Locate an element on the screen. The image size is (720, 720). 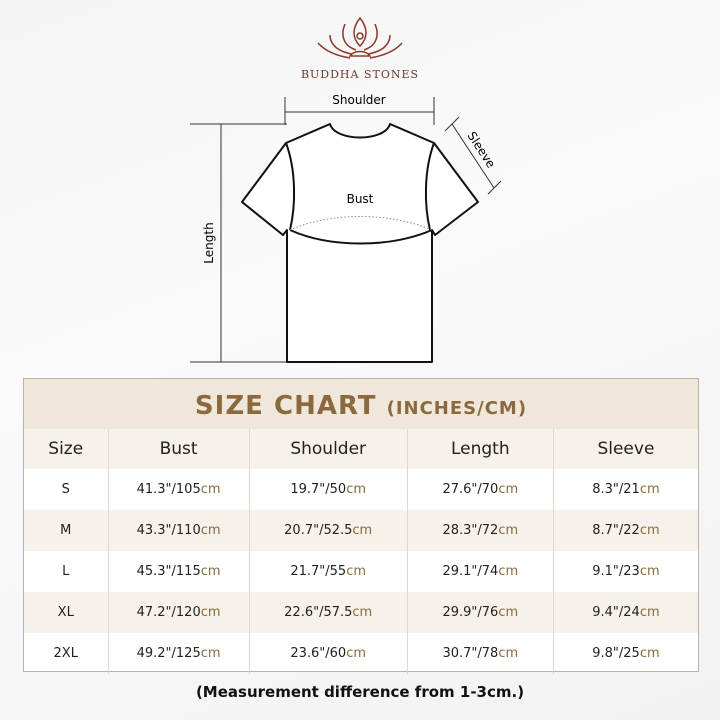
measurement-cell: 8.3"/21 cm is located at coordinates (626, 489).